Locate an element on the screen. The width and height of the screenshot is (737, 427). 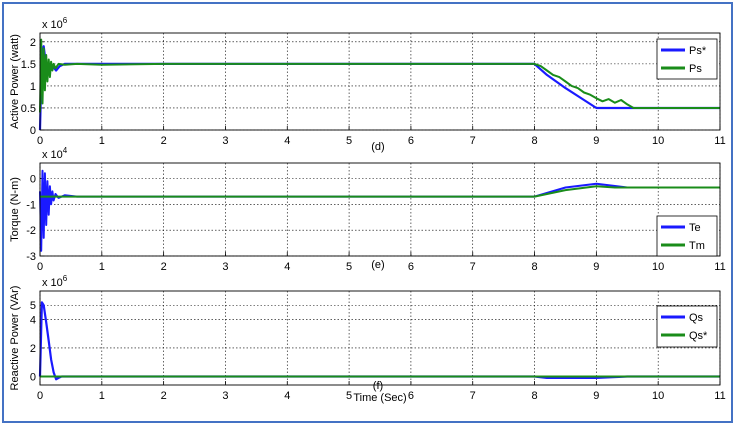
y-exponent-power: 4 is located at coordinates (65, 150).